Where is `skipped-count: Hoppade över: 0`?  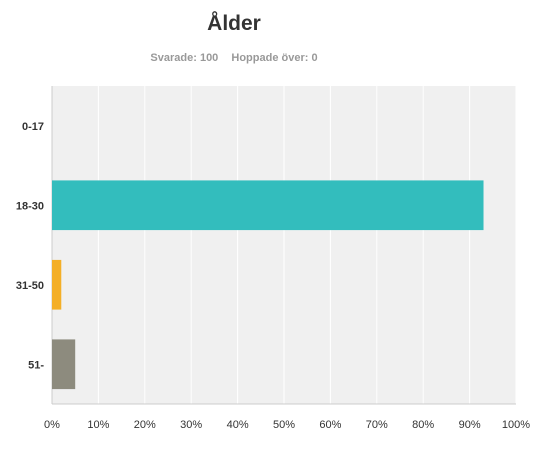
skipped-count: Hoppade över: 0 is located at coordinates (274, 58).